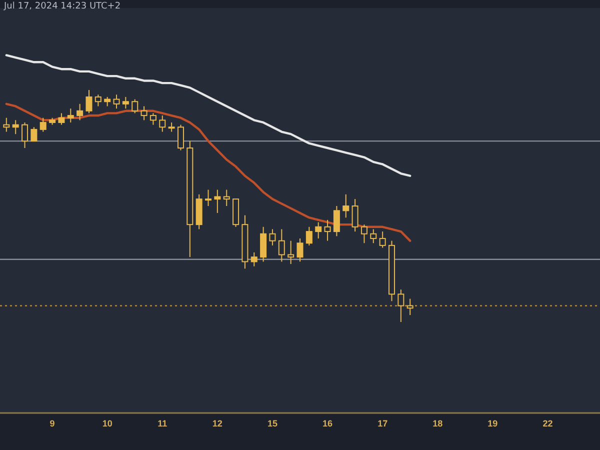 This screenshot has width=600, height=450. Describe the element at coordinates (437, 423) in the screenshot. I see `x-tick-label: 18` at that location.